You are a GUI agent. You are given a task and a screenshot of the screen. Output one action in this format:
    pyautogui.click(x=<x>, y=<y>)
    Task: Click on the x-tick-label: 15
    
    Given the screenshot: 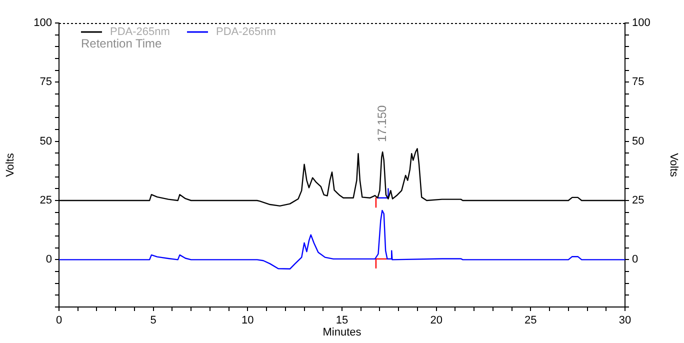 What is the action you would take?
    pyautogui.click(x=342, y=320)
    